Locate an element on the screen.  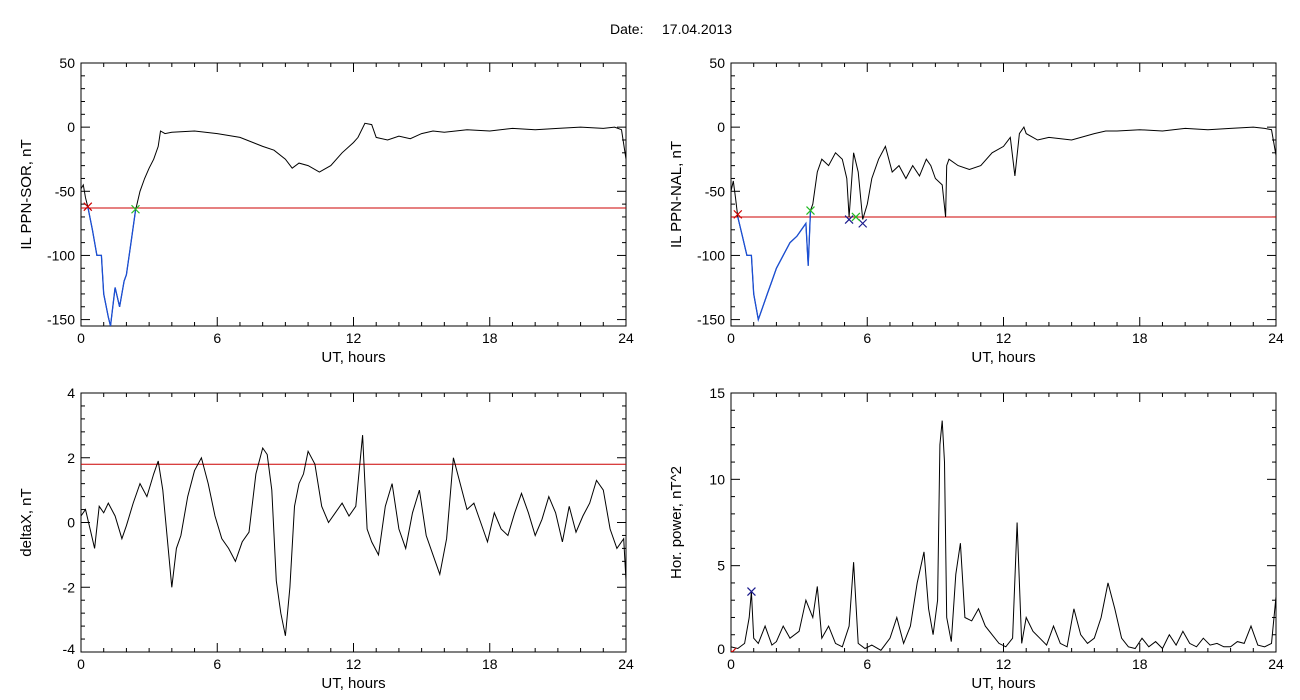
y-tick-label: -4 is located at coordinates (69, 649).